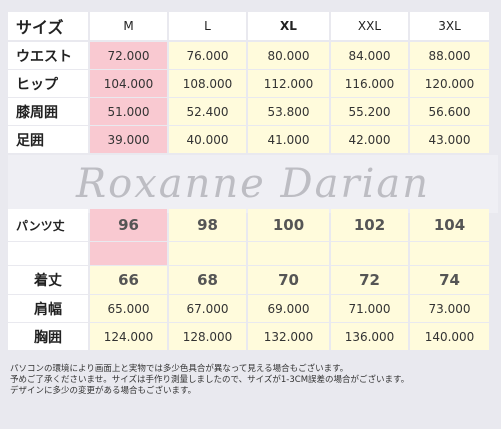  I want to click on table-cell: 128.000, so click(207, 336).